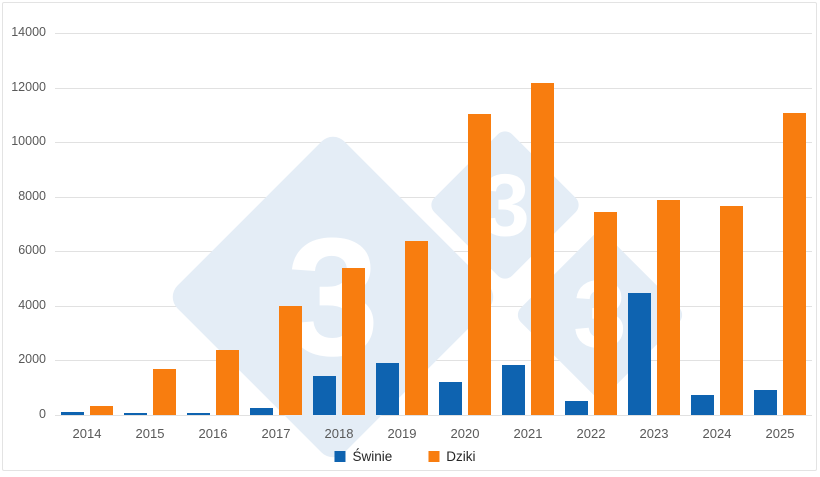 The height and width of the screenshot is (477, 820). Describe the element at coordinates (213, 433) in the screenshot. I see `x-tick-label-2016: 2016` at that location.